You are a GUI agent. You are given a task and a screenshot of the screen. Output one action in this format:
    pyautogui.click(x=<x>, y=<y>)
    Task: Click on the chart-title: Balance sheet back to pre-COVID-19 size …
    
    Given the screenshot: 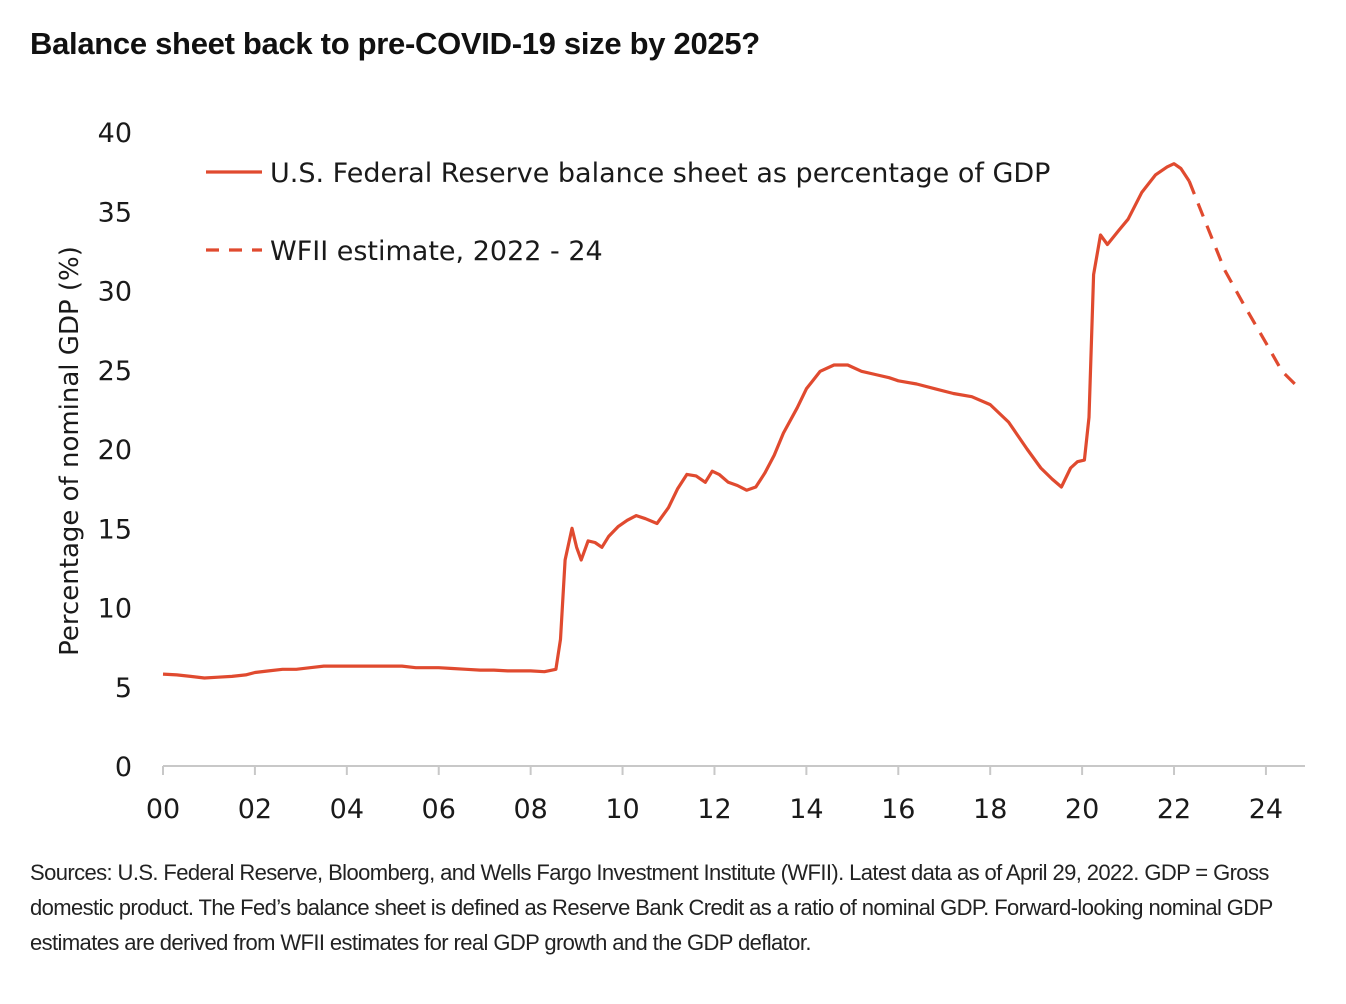 What is the action you would take?
    pyautogui.click(x=395, y=43)
    